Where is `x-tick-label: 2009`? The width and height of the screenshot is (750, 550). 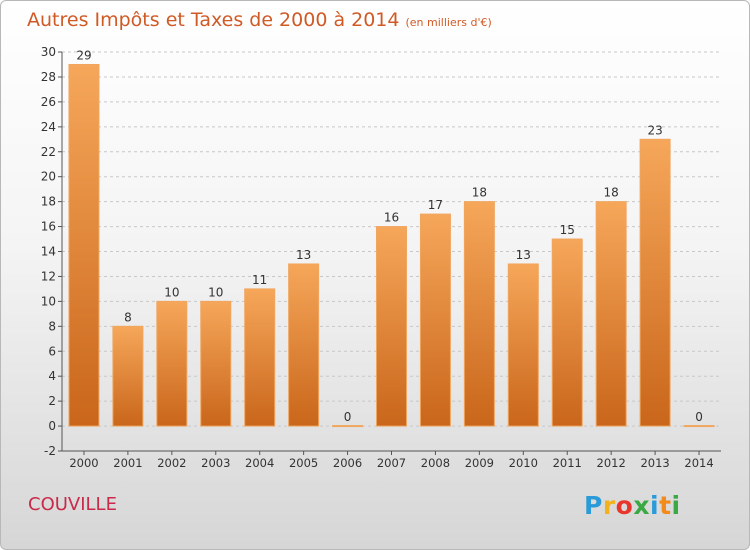 x-tick-label: 2009 is located at coordinates (479, 463).